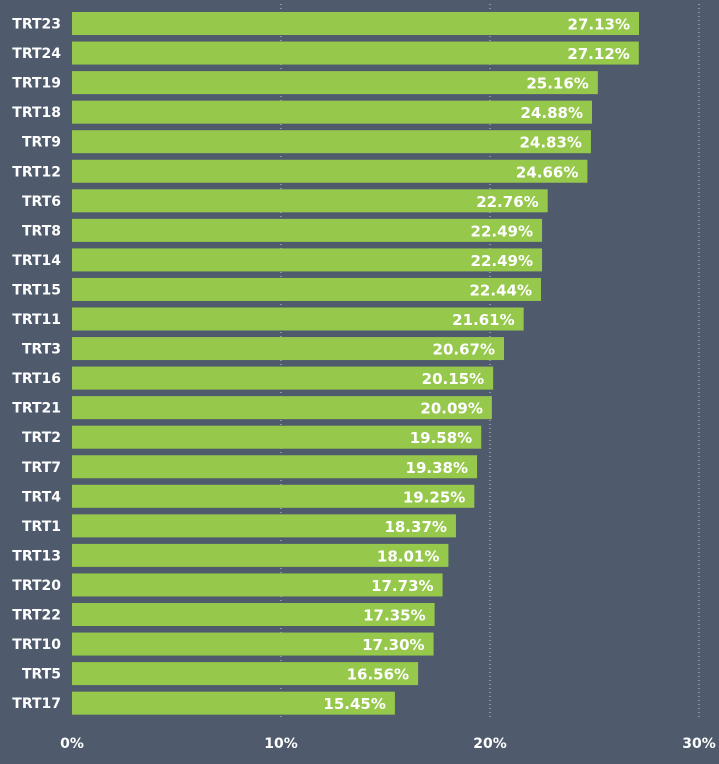 This screenshot has width=719, height=764. What do you see at coordinates (36, 616) in the screenshot?
I see `category-label-trt22: TRT22` at bounding box center [36, 616].